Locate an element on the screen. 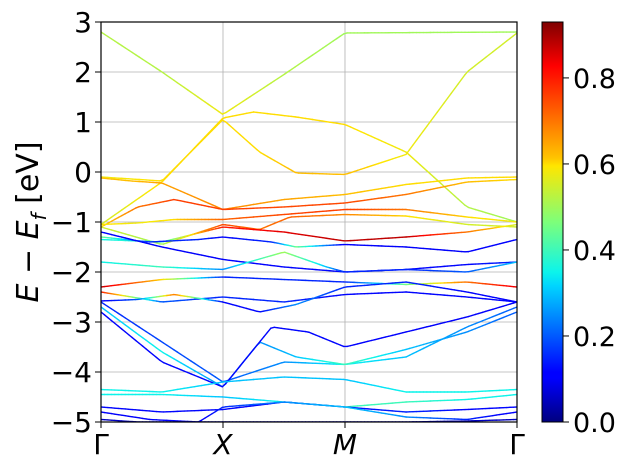 This screenshot has width=626, height=470. y-tick-label: −2 is located at coordinates (71, 272).